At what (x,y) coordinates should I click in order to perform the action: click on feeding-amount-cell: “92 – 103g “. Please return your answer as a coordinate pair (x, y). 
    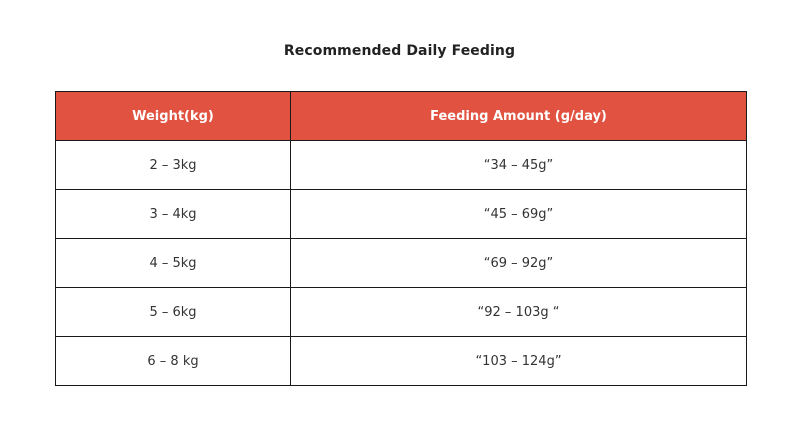
    Looking at the image, I should click on (518, 312).